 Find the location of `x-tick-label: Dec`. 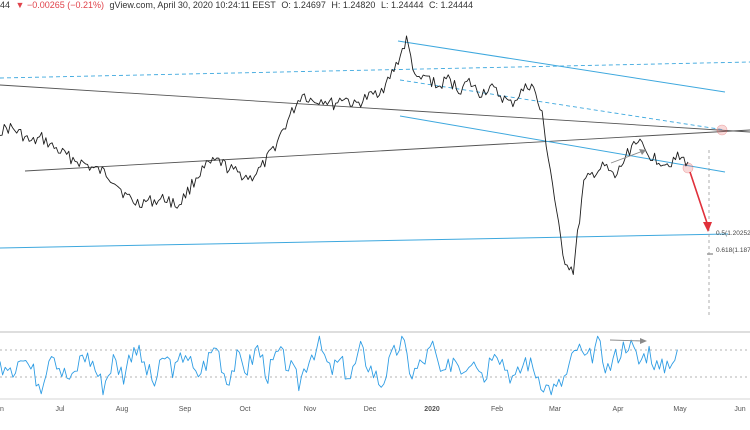

x-tick-label: Dec is located at coordinates (370, 409).